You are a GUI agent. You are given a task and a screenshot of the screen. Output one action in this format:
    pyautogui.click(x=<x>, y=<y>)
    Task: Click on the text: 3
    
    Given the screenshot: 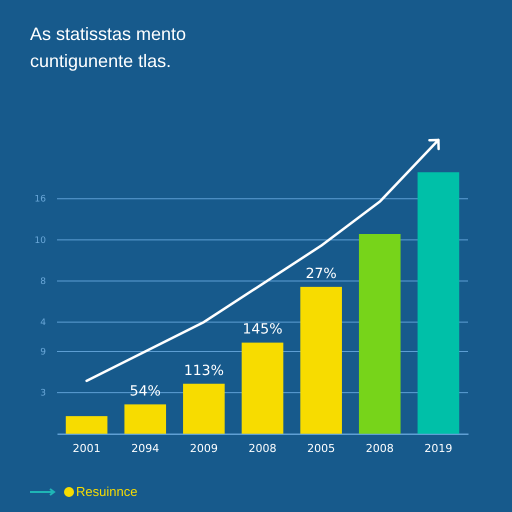 What is the action you would take?
    pyautogui.click(x=43, y=393)
    